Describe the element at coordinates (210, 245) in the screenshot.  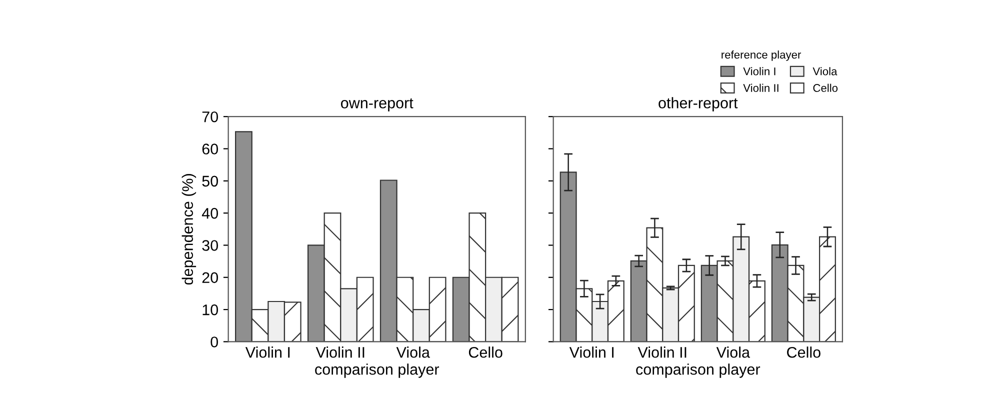
I see `y-tick-label: 30` at that location.